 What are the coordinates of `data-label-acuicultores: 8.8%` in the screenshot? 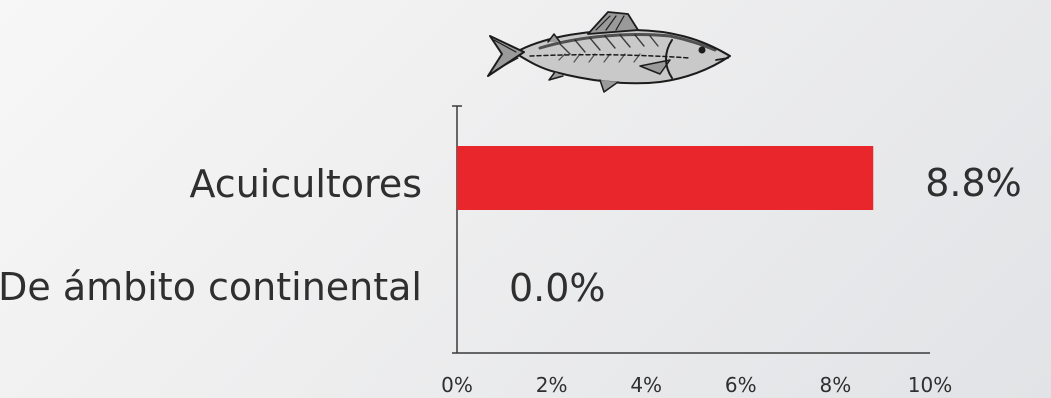 It's located at (973, 183).